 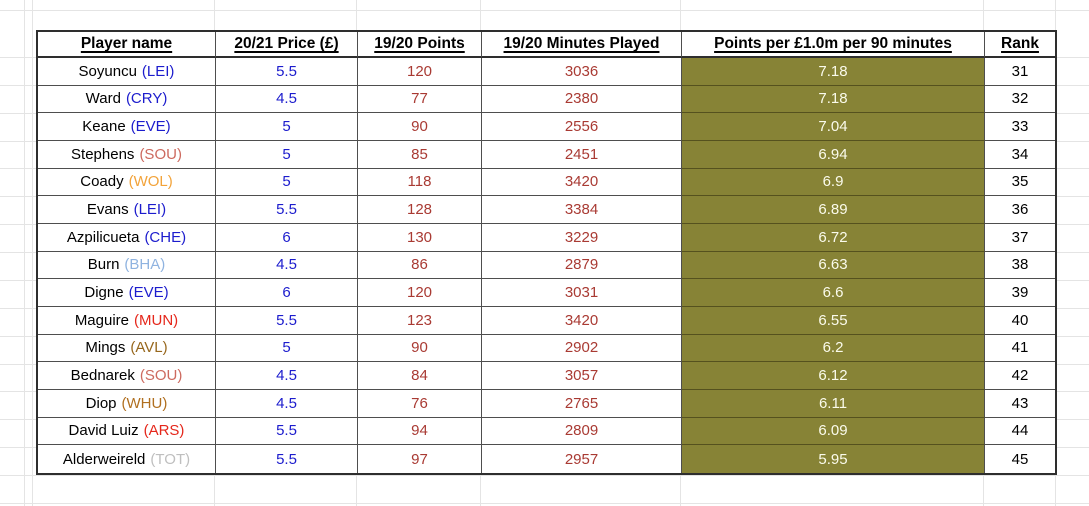 I want to click on header-cell-player-name: Player name, so click(x=127, y=45).